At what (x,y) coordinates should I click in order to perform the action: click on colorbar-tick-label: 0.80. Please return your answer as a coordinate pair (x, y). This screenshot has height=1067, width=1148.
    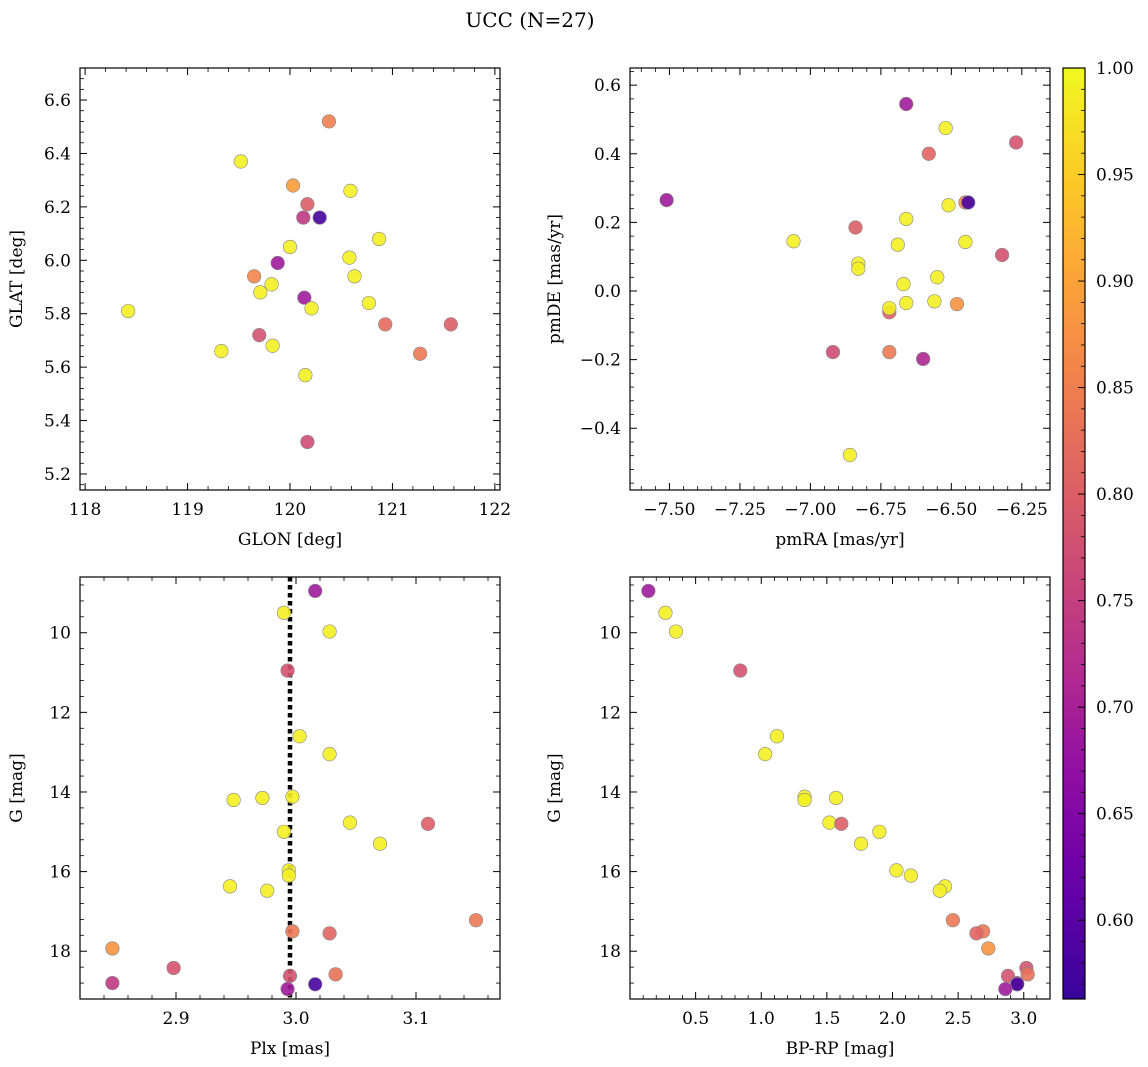
    Looking at the image, I should click on (1115, 495).